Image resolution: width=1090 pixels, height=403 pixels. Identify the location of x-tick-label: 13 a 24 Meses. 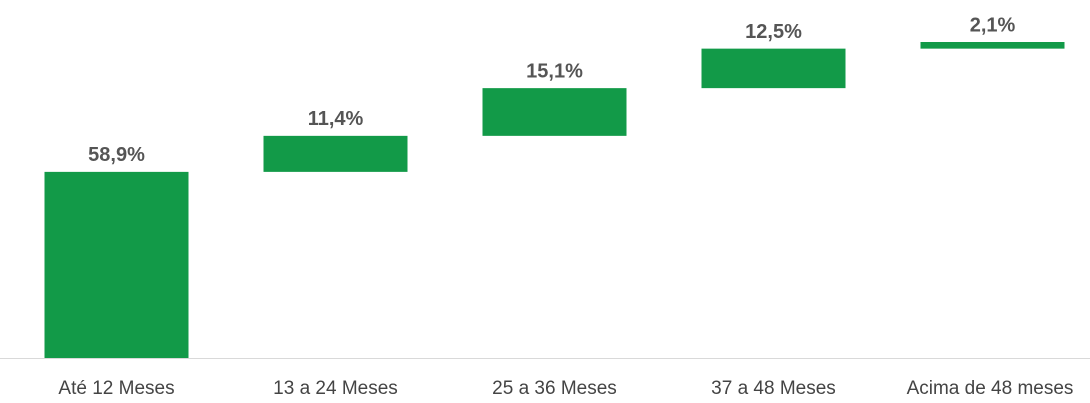
(335, 388).